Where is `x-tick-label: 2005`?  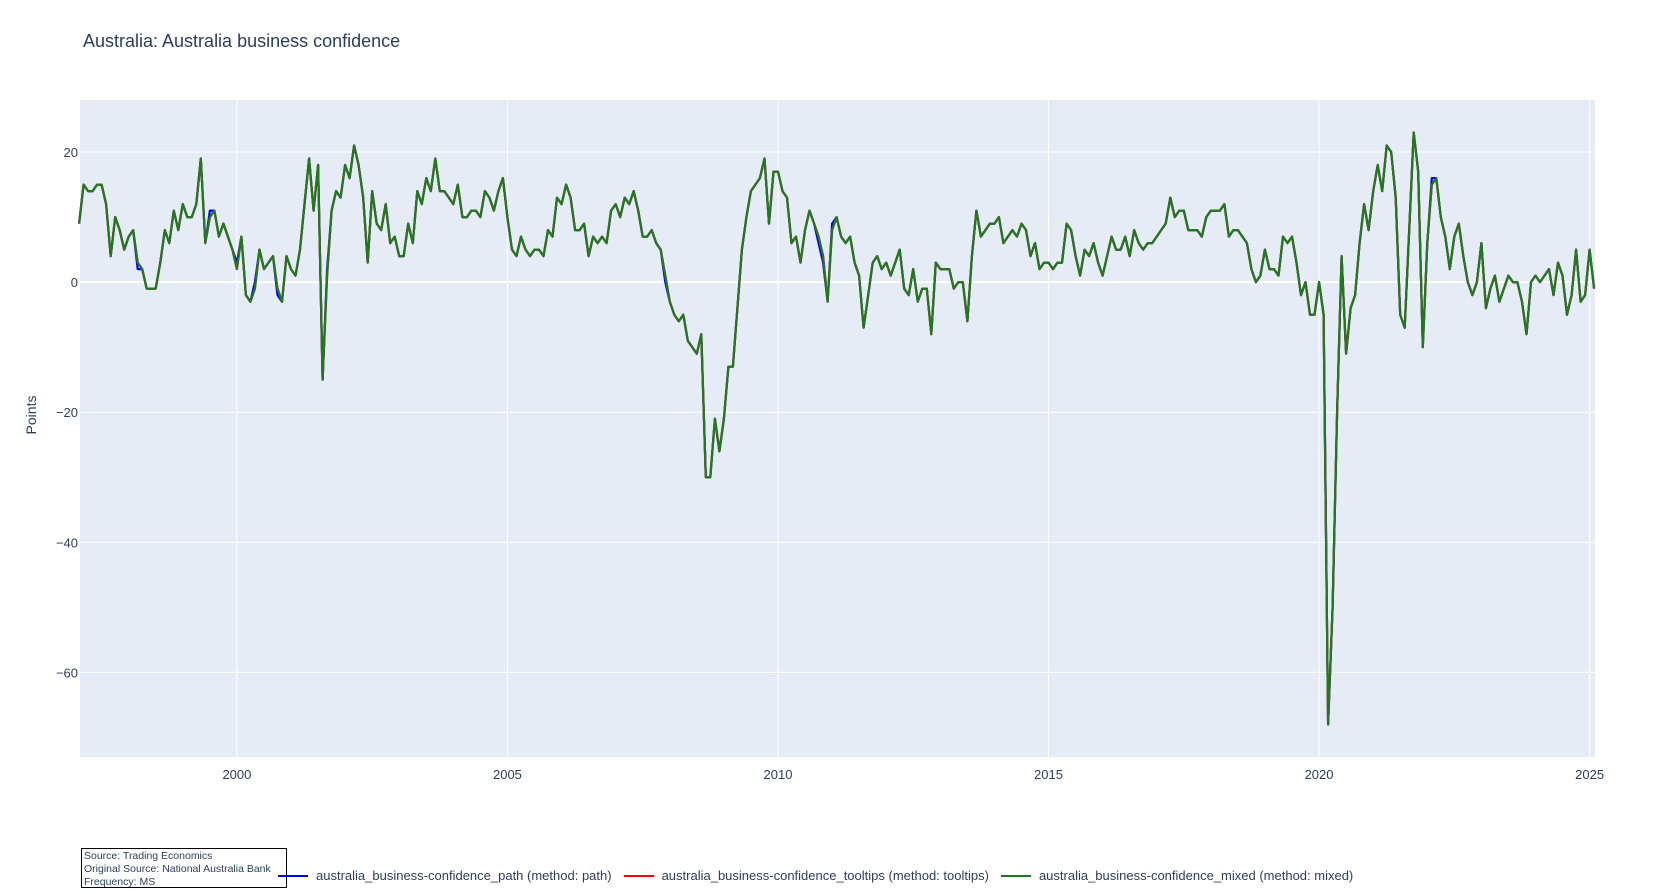 x-tick-label: 2005 is located at coordinates (507, 774).